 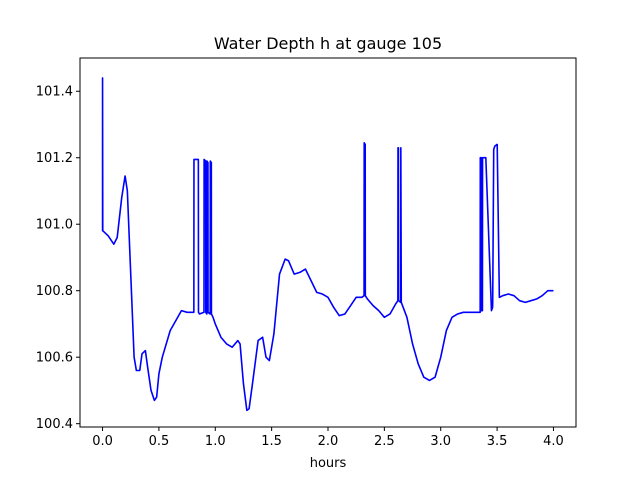 I want to click on y-tick-label: 100.8, so click(x=54, y=291).